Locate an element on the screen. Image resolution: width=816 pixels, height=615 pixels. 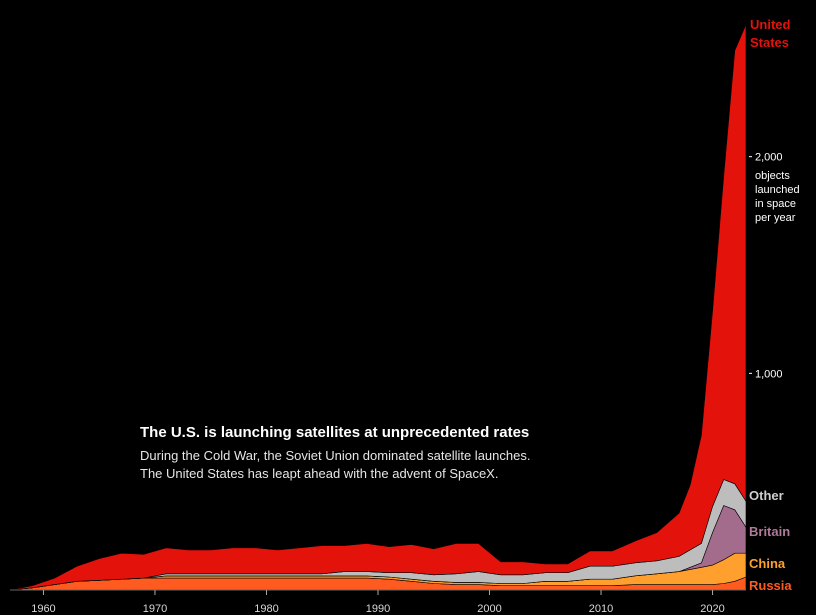
y-unit-line: objects is located at coordinates (772, 176).